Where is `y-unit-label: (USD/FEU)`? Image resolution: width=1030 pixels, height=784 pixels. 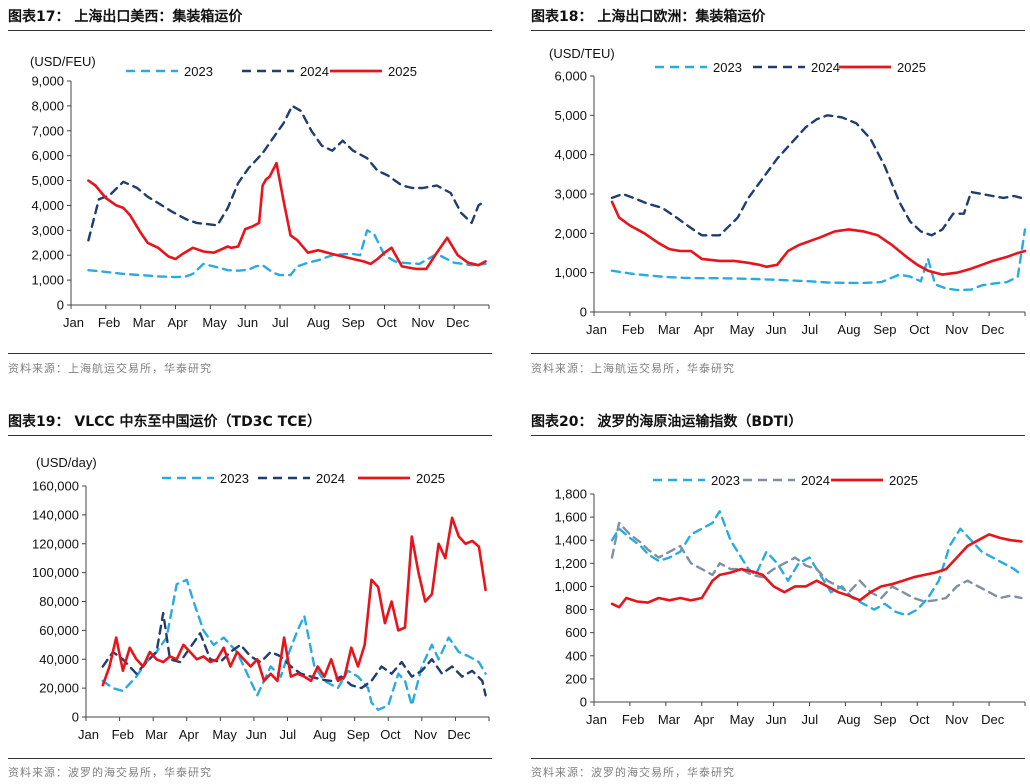
y-unit-label: (USD/FEU) is located at coordinates (63, 61).